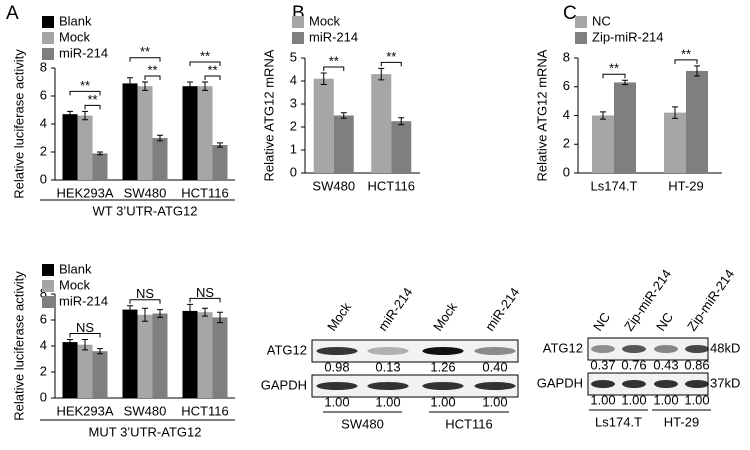 The image size is (750, 450). Describe the element at coordinates (685, 185) in the screenshot. I see `x-tick-label: HT-29` at that location.